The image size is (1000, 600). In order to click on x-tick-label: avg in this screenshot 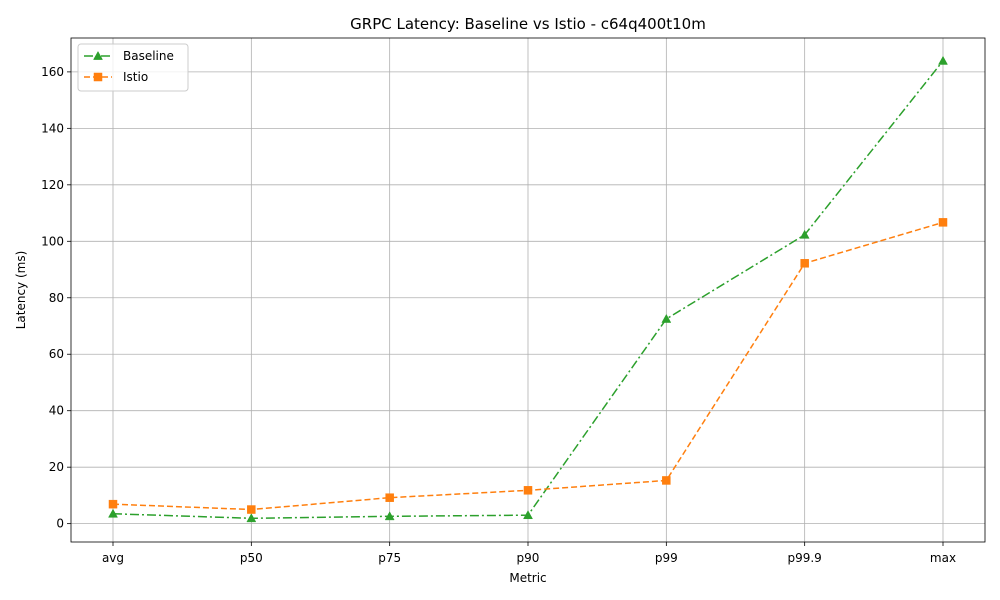, I will do `click(113, 558)`.